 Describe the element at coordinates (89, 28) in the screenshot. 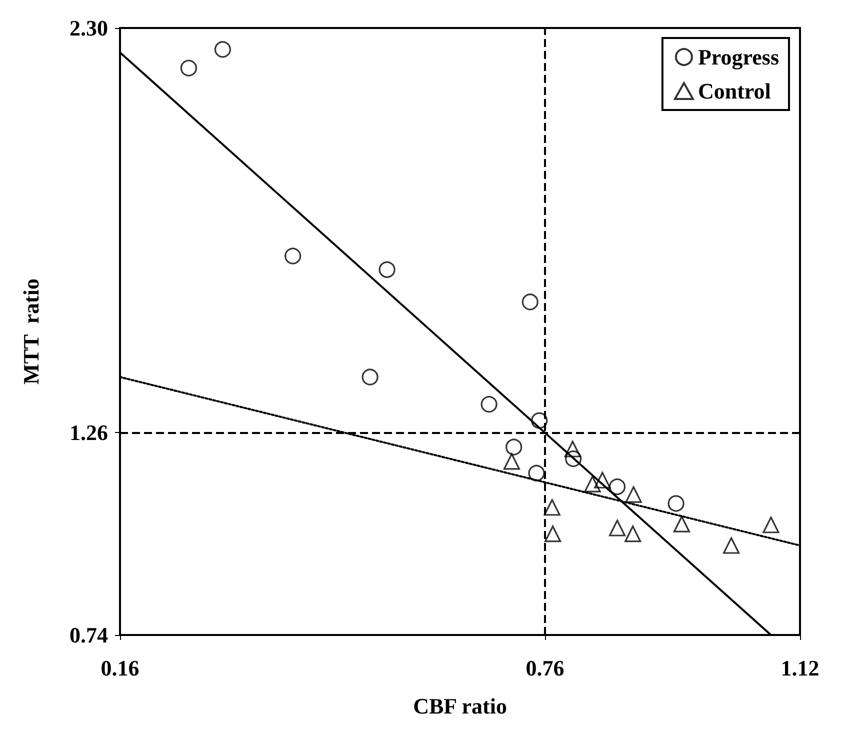

I see `y-tick-label: 2.30` at that location.